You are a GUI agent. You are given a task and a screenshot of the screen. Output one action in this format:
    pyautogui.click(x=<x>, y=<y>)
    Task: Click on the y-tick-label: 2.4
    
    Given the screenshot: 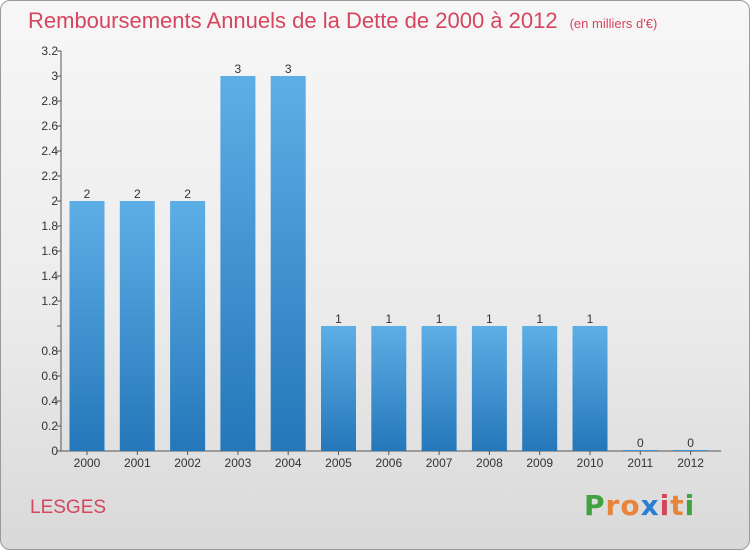 What is the action you would take?
    pyautogui.click(x=49, y=151)
    